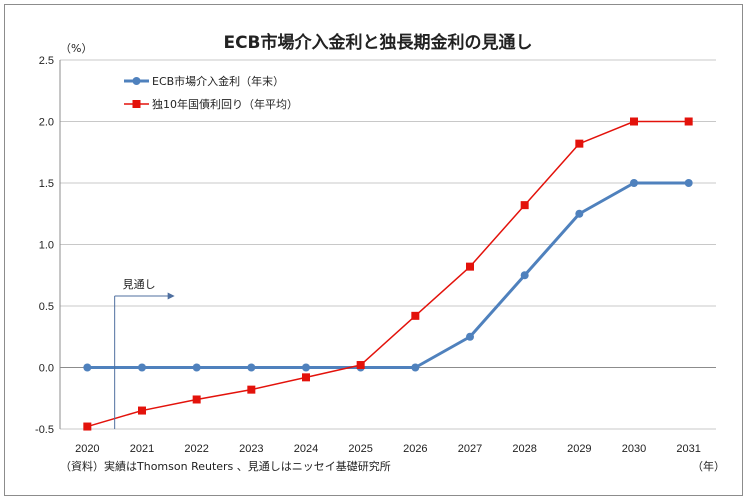 The width and height of the screenshot is (749, 502). What do you see at coordinates (218, 81) in the screenshot?
I see `legend-label-ecb: ECB市場介入金利（年末）` at bounding box center [218, 81].